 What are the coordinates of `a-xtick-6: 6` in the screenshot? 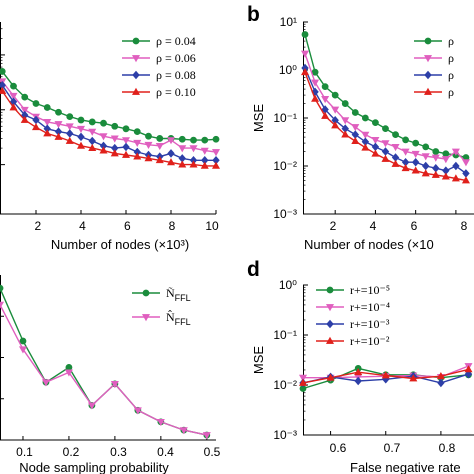 It's located at (127, 226).